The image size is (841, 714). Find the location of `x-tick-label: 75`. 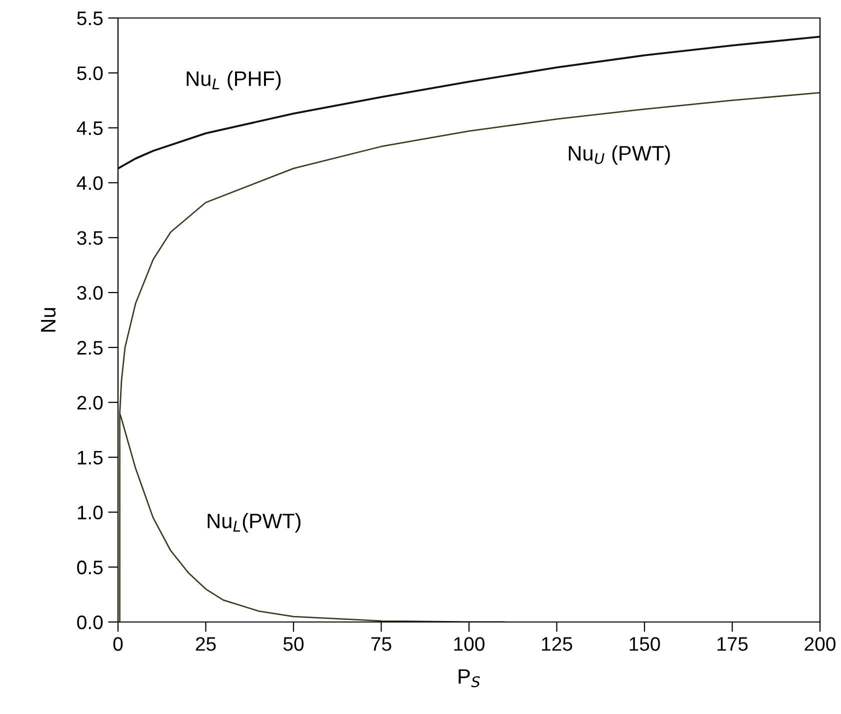

x-tick-label: 75 is located at coordinates (381, 644).